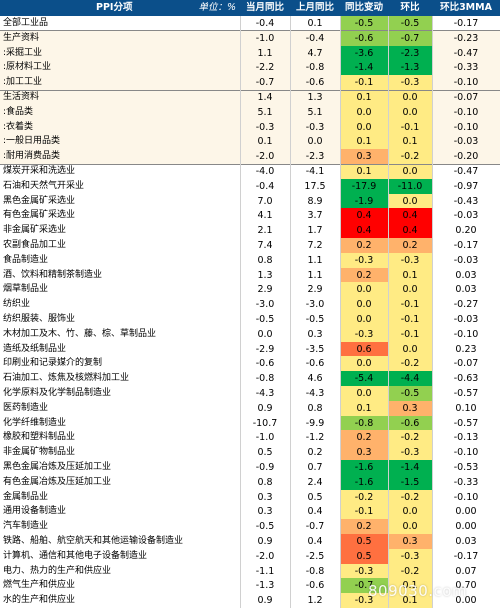  I want to click on table-cell: 1.1, so click(315, 275).